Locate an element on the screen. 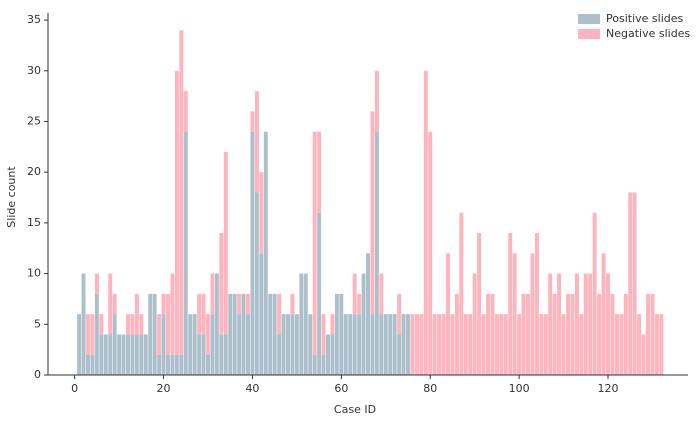  x-tick-label: 100 is located at coordinates (519, 388).